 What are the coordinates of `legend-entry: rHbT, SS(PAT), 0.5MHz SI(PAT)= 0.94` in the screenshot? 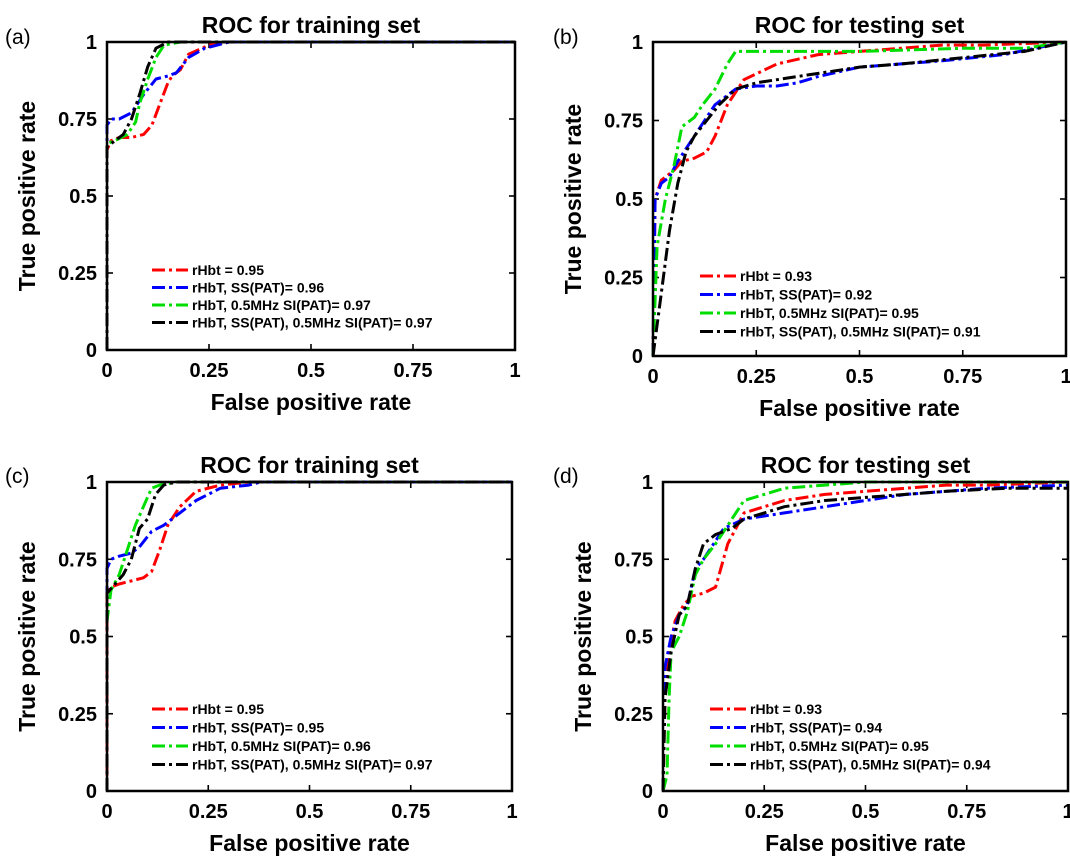 It's located at (870, 765).